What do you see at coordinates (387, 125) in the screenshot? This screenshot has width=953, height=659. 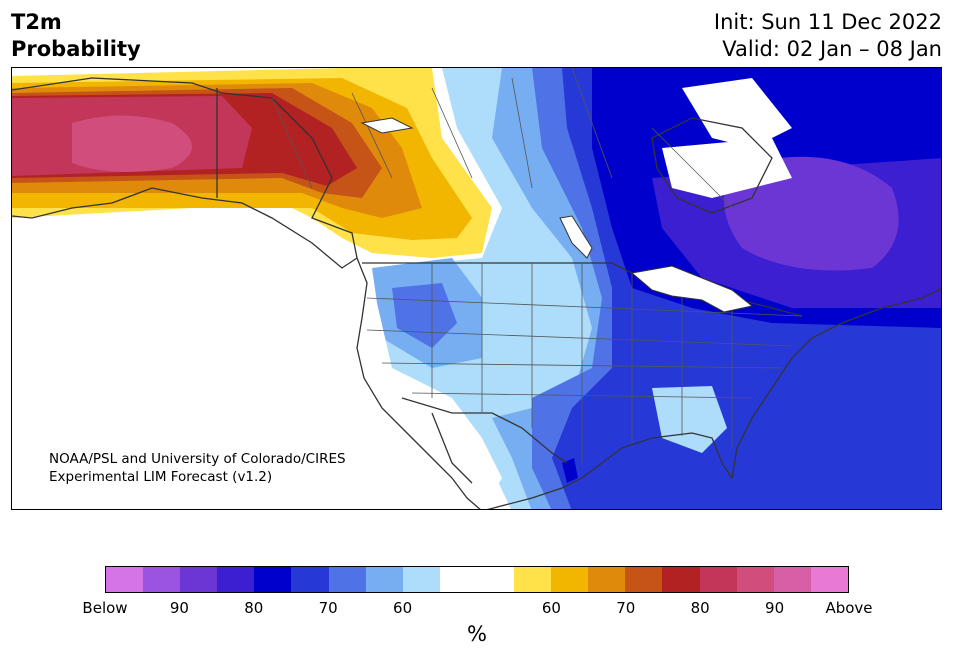 I see `great-slave-lake` at bounding box center [387, 125].